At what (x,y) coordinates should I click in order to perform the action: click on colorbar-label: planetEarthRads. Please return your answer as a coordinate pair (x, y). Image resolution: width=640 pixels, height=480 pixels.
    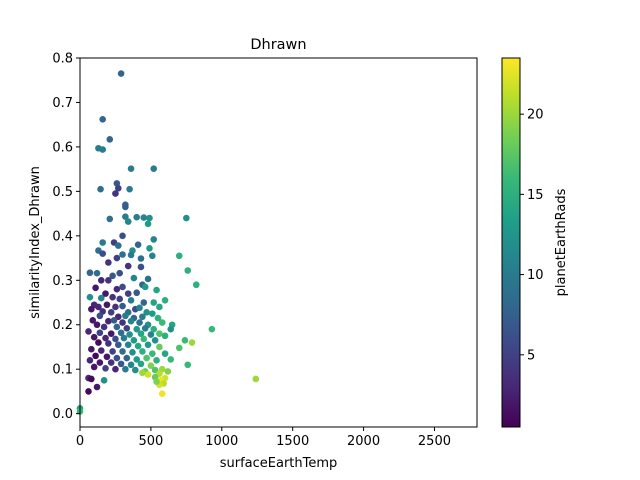
    Looking at the image, I should click on (561, 242).